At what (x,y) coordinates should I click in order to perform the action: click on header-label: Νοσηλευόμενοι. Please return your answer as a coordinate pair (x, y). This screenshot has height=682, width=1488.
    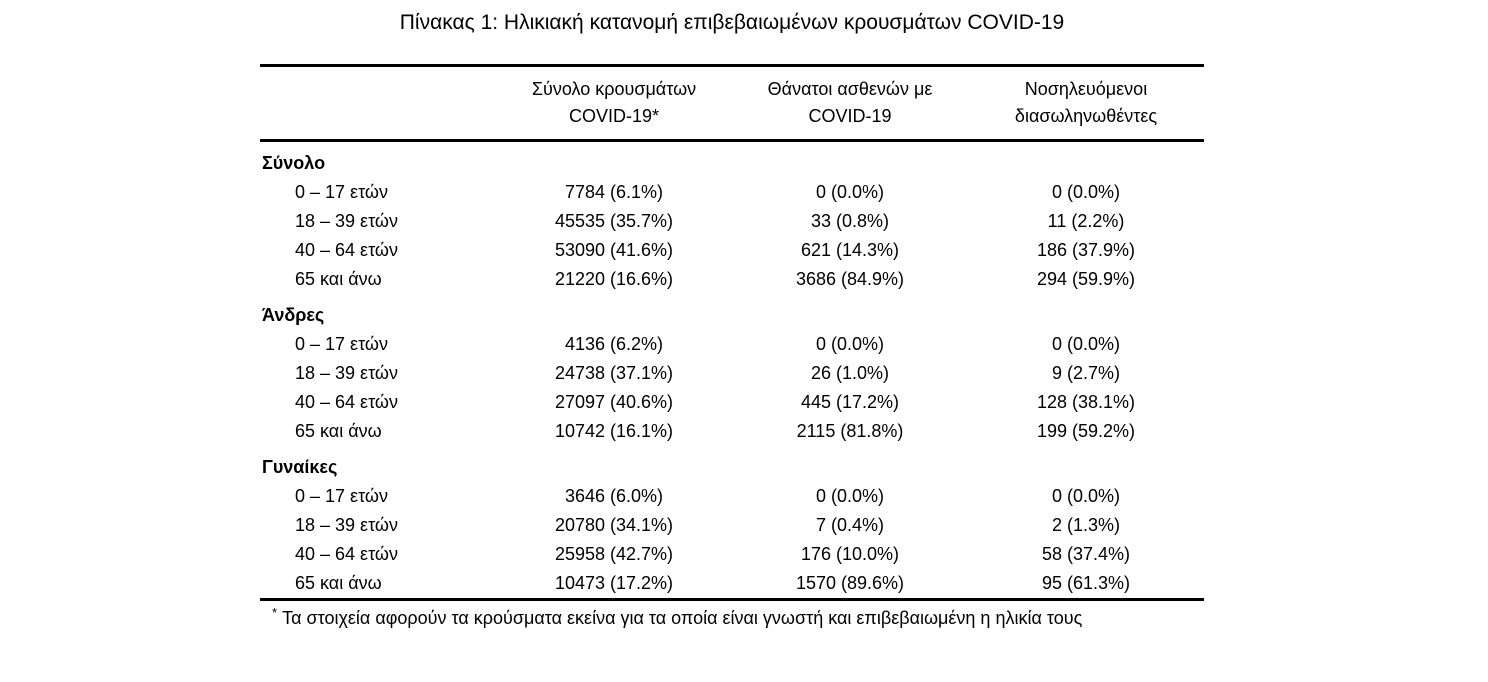
    Looking at the image, I should click on (1086, 89).